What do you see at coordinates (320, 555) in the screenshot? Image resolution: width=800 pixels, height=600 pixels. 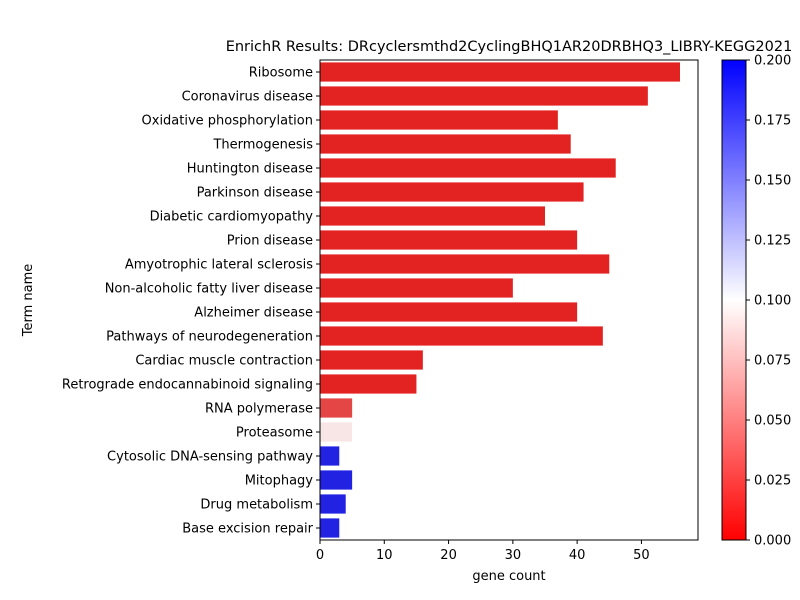 I see `x-tick-label: 0` at bounding box center [320, 555].